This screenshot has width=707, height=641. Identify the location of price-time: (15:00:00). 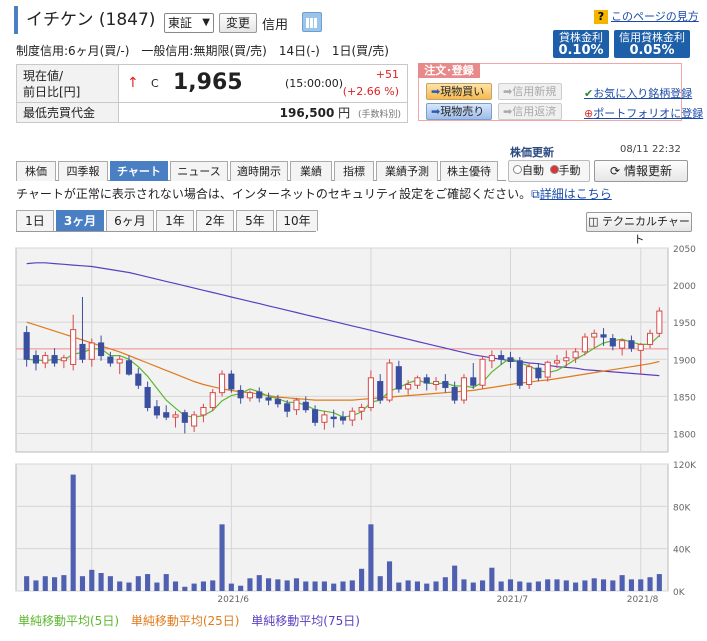
(314, 83).